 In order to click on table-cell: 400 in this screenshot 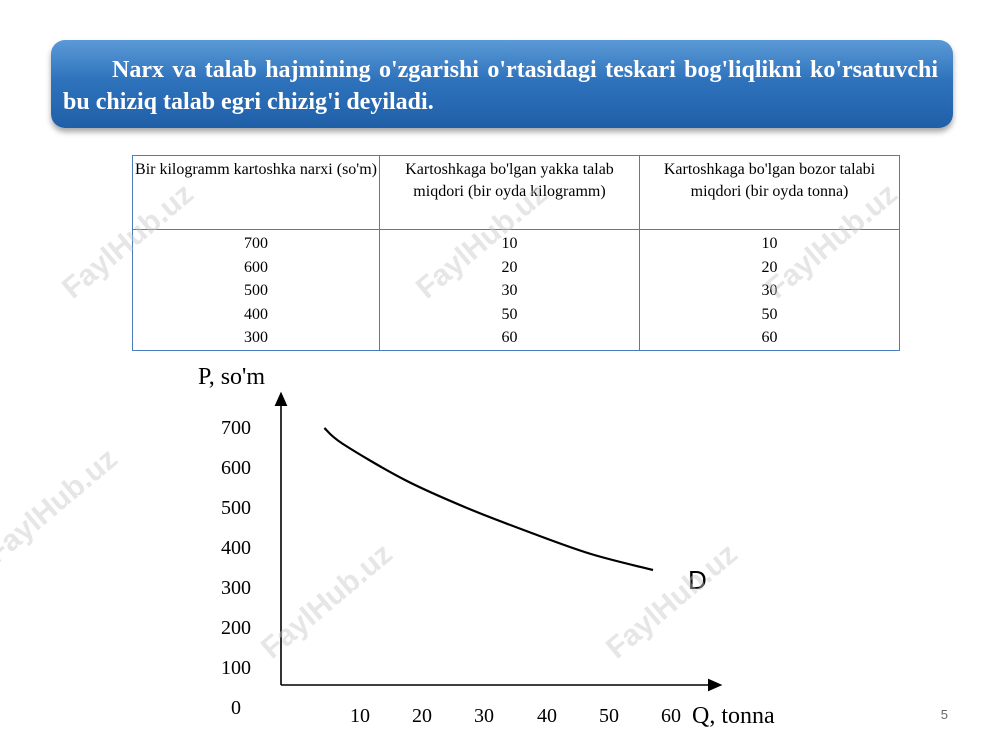, I will do `click(256, 314)`.